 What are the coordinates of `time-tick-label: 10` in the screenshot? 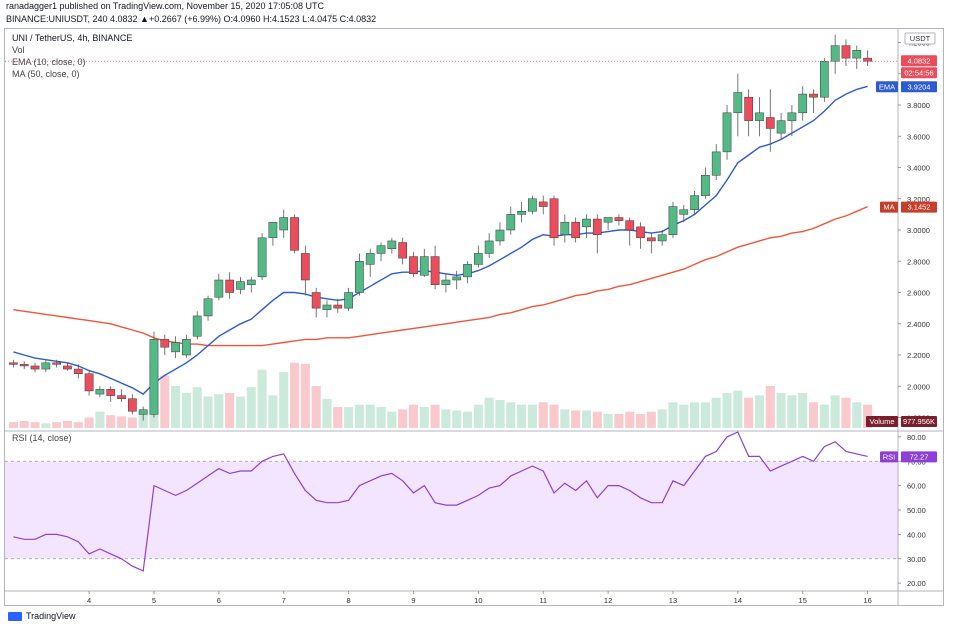 It's located at (478, 600).